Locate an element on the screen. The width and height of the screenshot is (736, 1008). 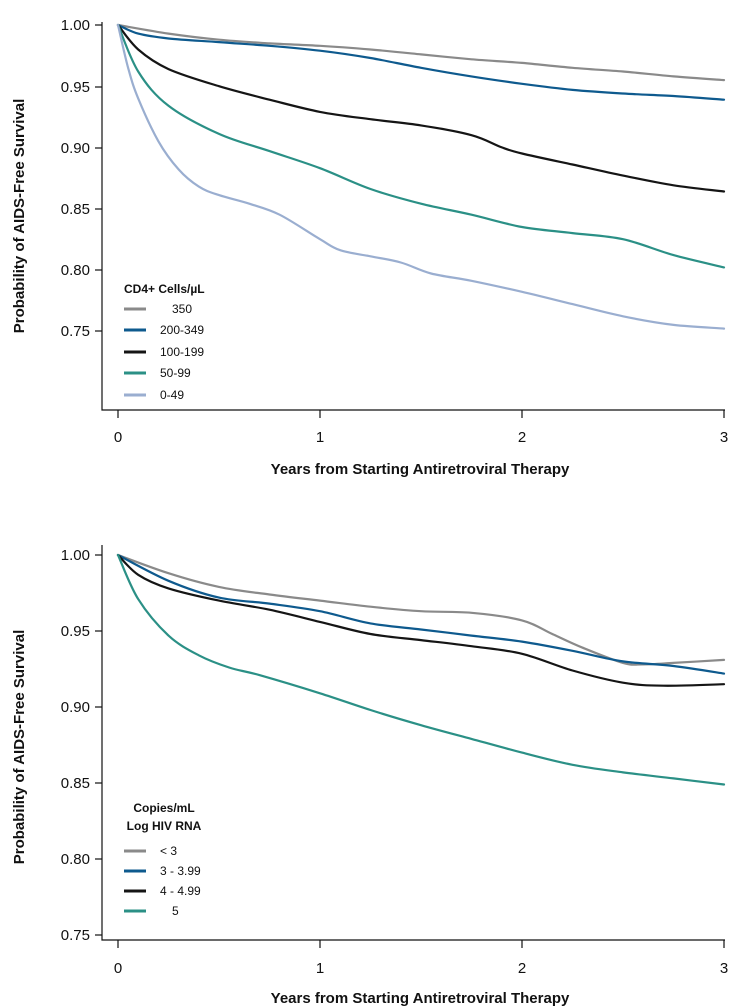
legend-title: Copies/mL is located at coordinates (163, 808).